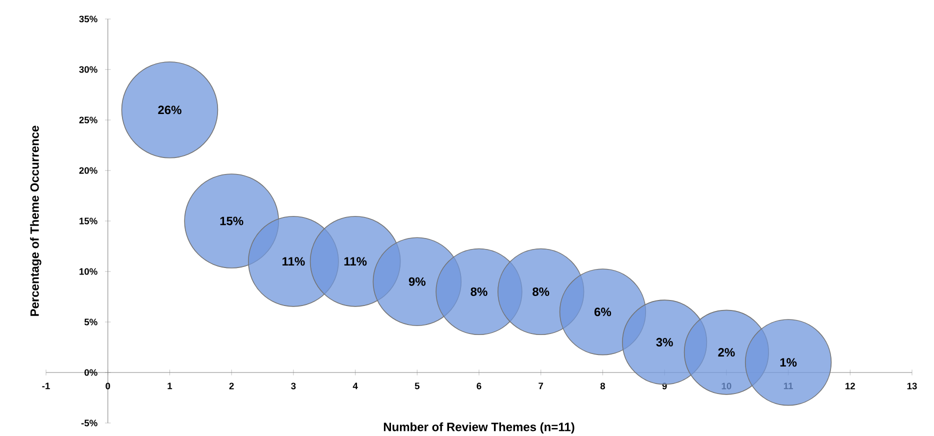  What do you see at coordinates (603, 386) in the screenshot?
I see `x-tick-label: 8` at bounding box center [603, 386].